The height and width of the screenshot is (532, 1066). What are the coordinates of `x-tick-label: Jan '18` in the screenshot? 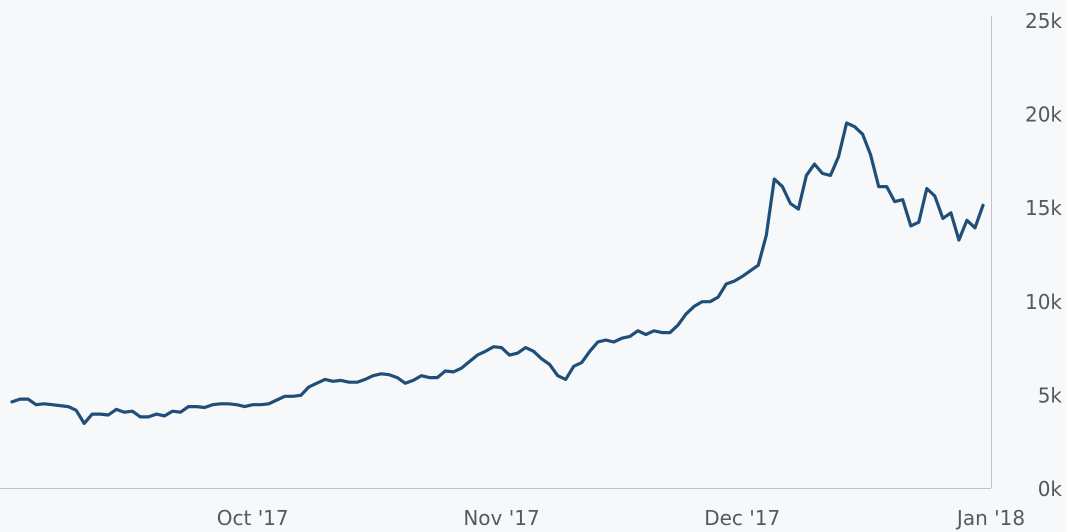 It's located at (990, 518).